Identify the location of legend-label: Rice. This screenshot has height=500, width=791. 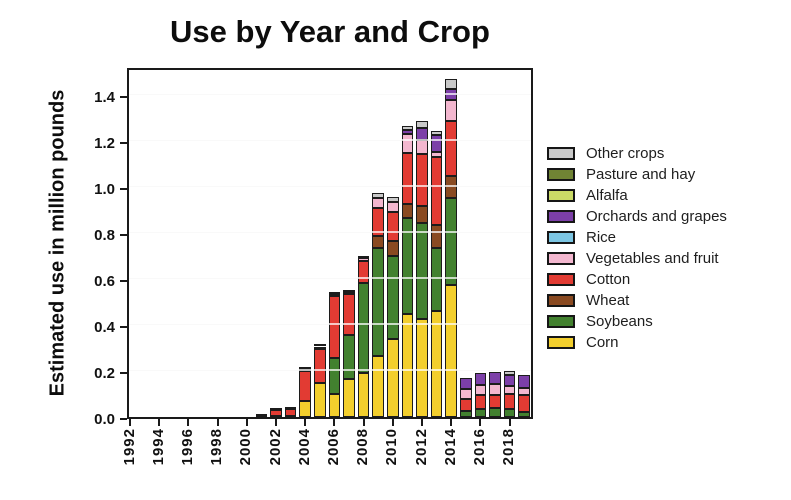
(601, 237).